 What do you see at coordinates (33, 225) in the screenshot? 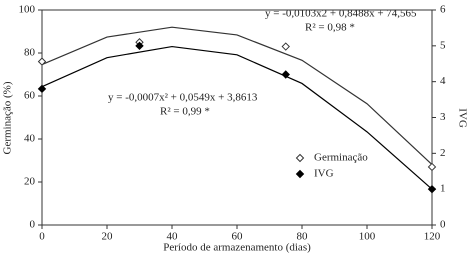
I see `y-tick-label: 0` at bounding box center [33, 225].